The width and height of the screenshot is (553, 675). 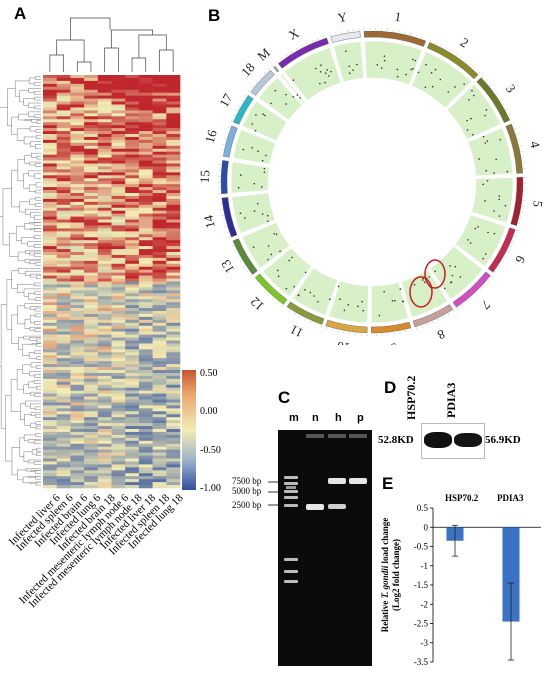 What do you see at coordinates (243, 110) in the screenshot?
I see `chromosome-band` at bounding box center [243, 110].